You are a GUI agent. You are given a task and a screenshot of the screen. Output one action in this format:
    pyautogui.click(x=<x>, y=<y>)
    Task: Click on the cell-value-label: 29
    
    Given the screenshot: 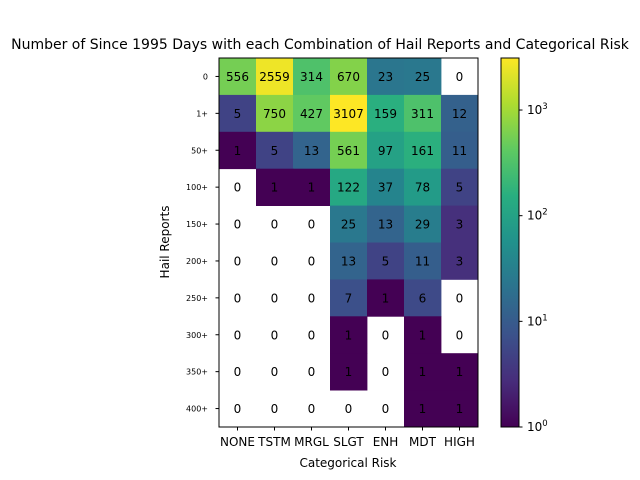 What is the action you would take?
    pyautogui.click(x=422, y=225)
    